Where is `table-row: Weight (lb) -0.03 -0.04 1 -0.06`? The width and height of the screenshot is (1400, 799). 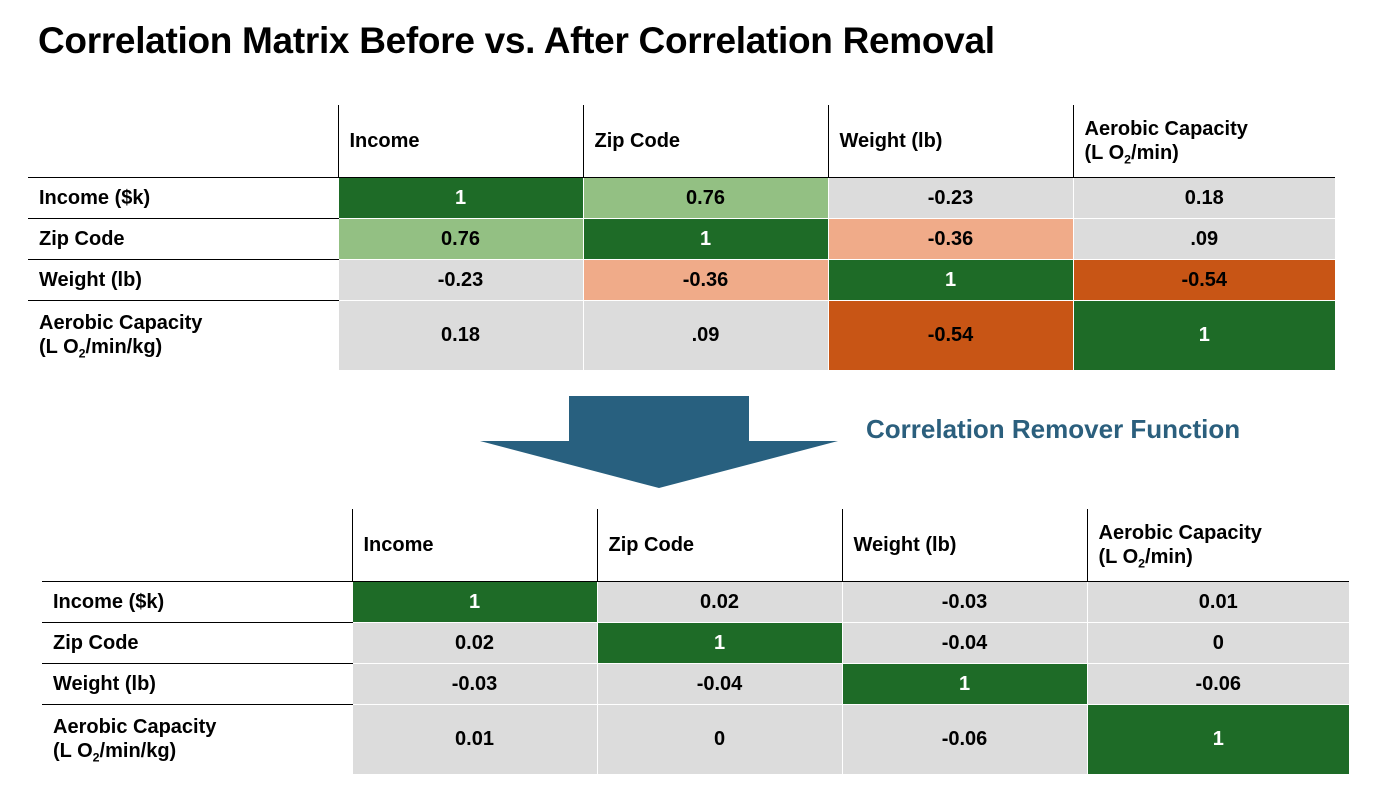 table-row: Weight (lb) -0.03 -0.04 1 -0.06 is located at coordinates (695, 684).